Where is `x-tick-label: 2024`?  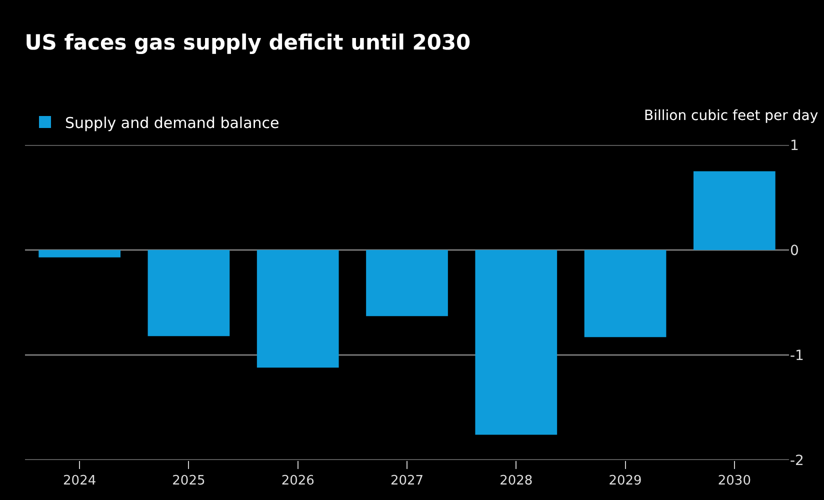 x-tick-label: 2024 is located at coordinates (79, 481).